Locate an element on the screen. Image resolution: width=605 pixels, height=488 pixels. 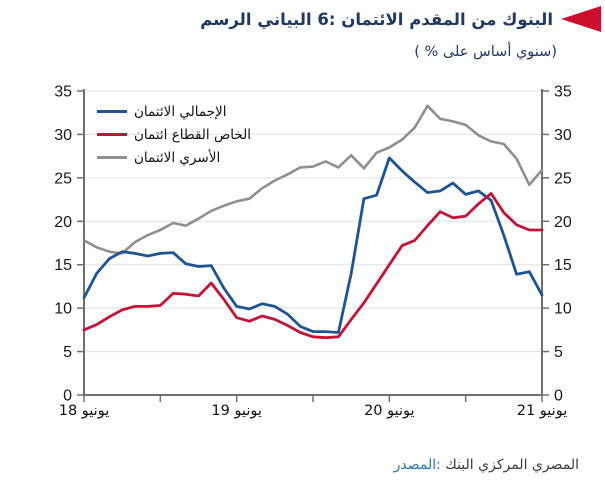
legend-label: الائتمان‎ الأسري is located at coordinates (177, 157).